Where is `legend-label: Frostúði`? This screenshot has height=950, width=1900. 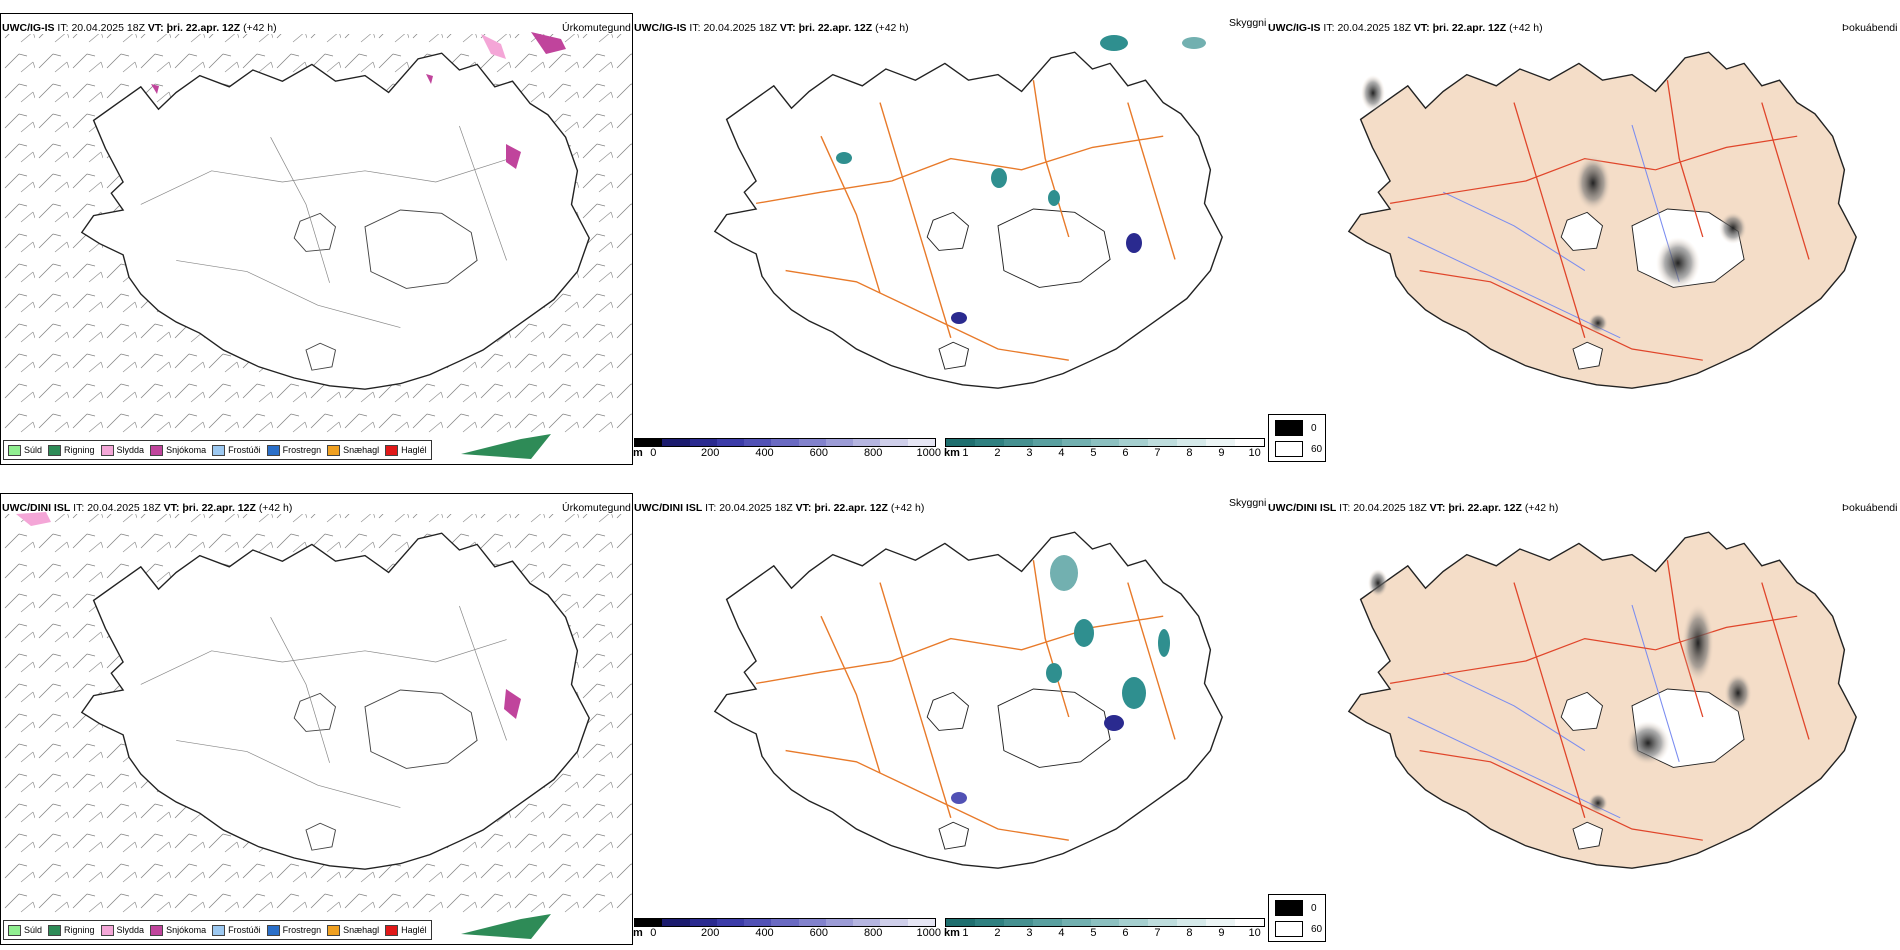 legend-label: Frostúði is located at coordinates (244, 450).